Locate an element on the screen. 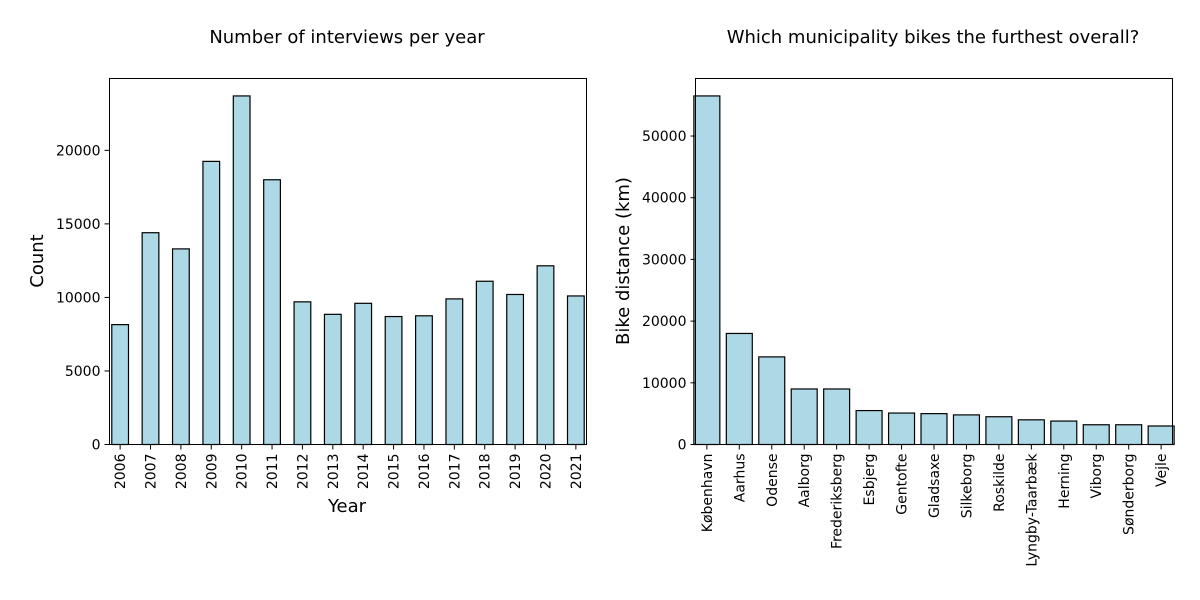 Image resolution: width=1200 pixels, height=600 pixels. bar-2010 is located at coordinates (241, 270).